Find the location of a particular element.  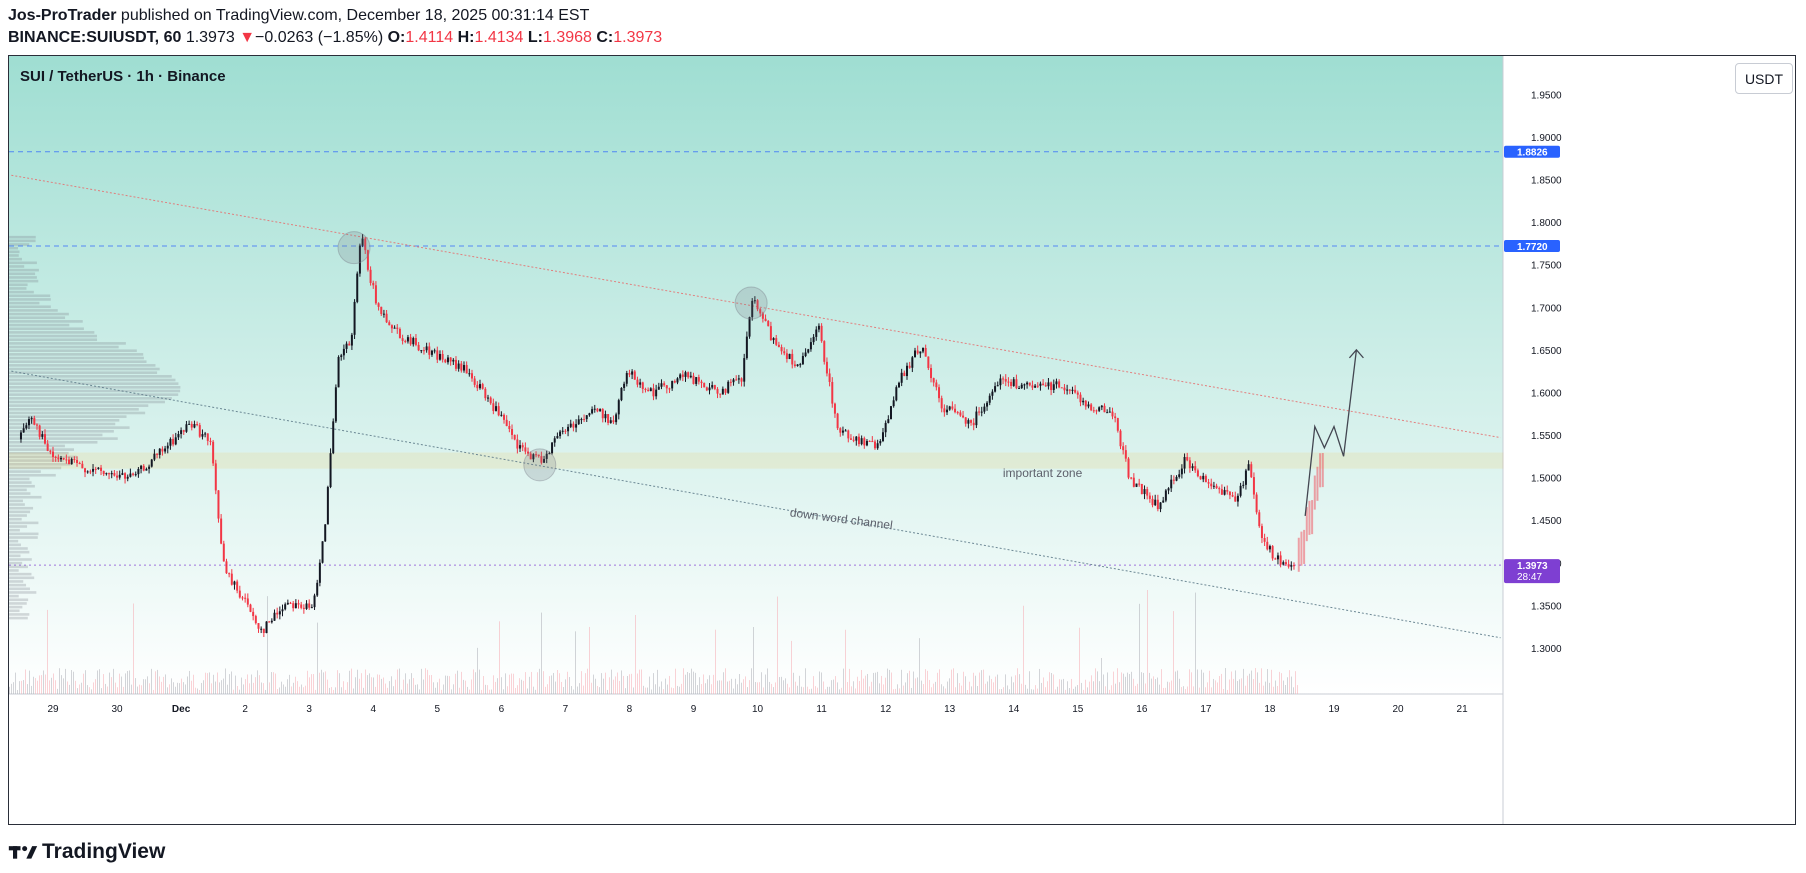

author-name: Jos-ProTrader is located at coordinates (62, 15).